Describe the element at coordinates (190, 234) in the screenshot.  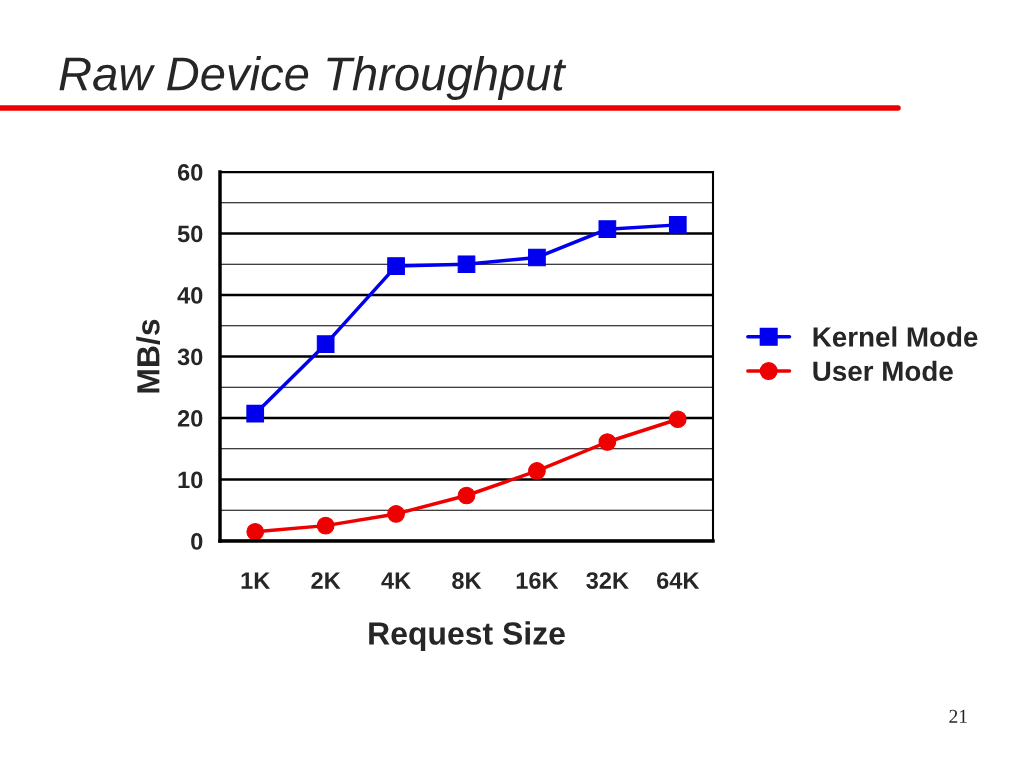
I see `y-tick-label: 50` at that location.